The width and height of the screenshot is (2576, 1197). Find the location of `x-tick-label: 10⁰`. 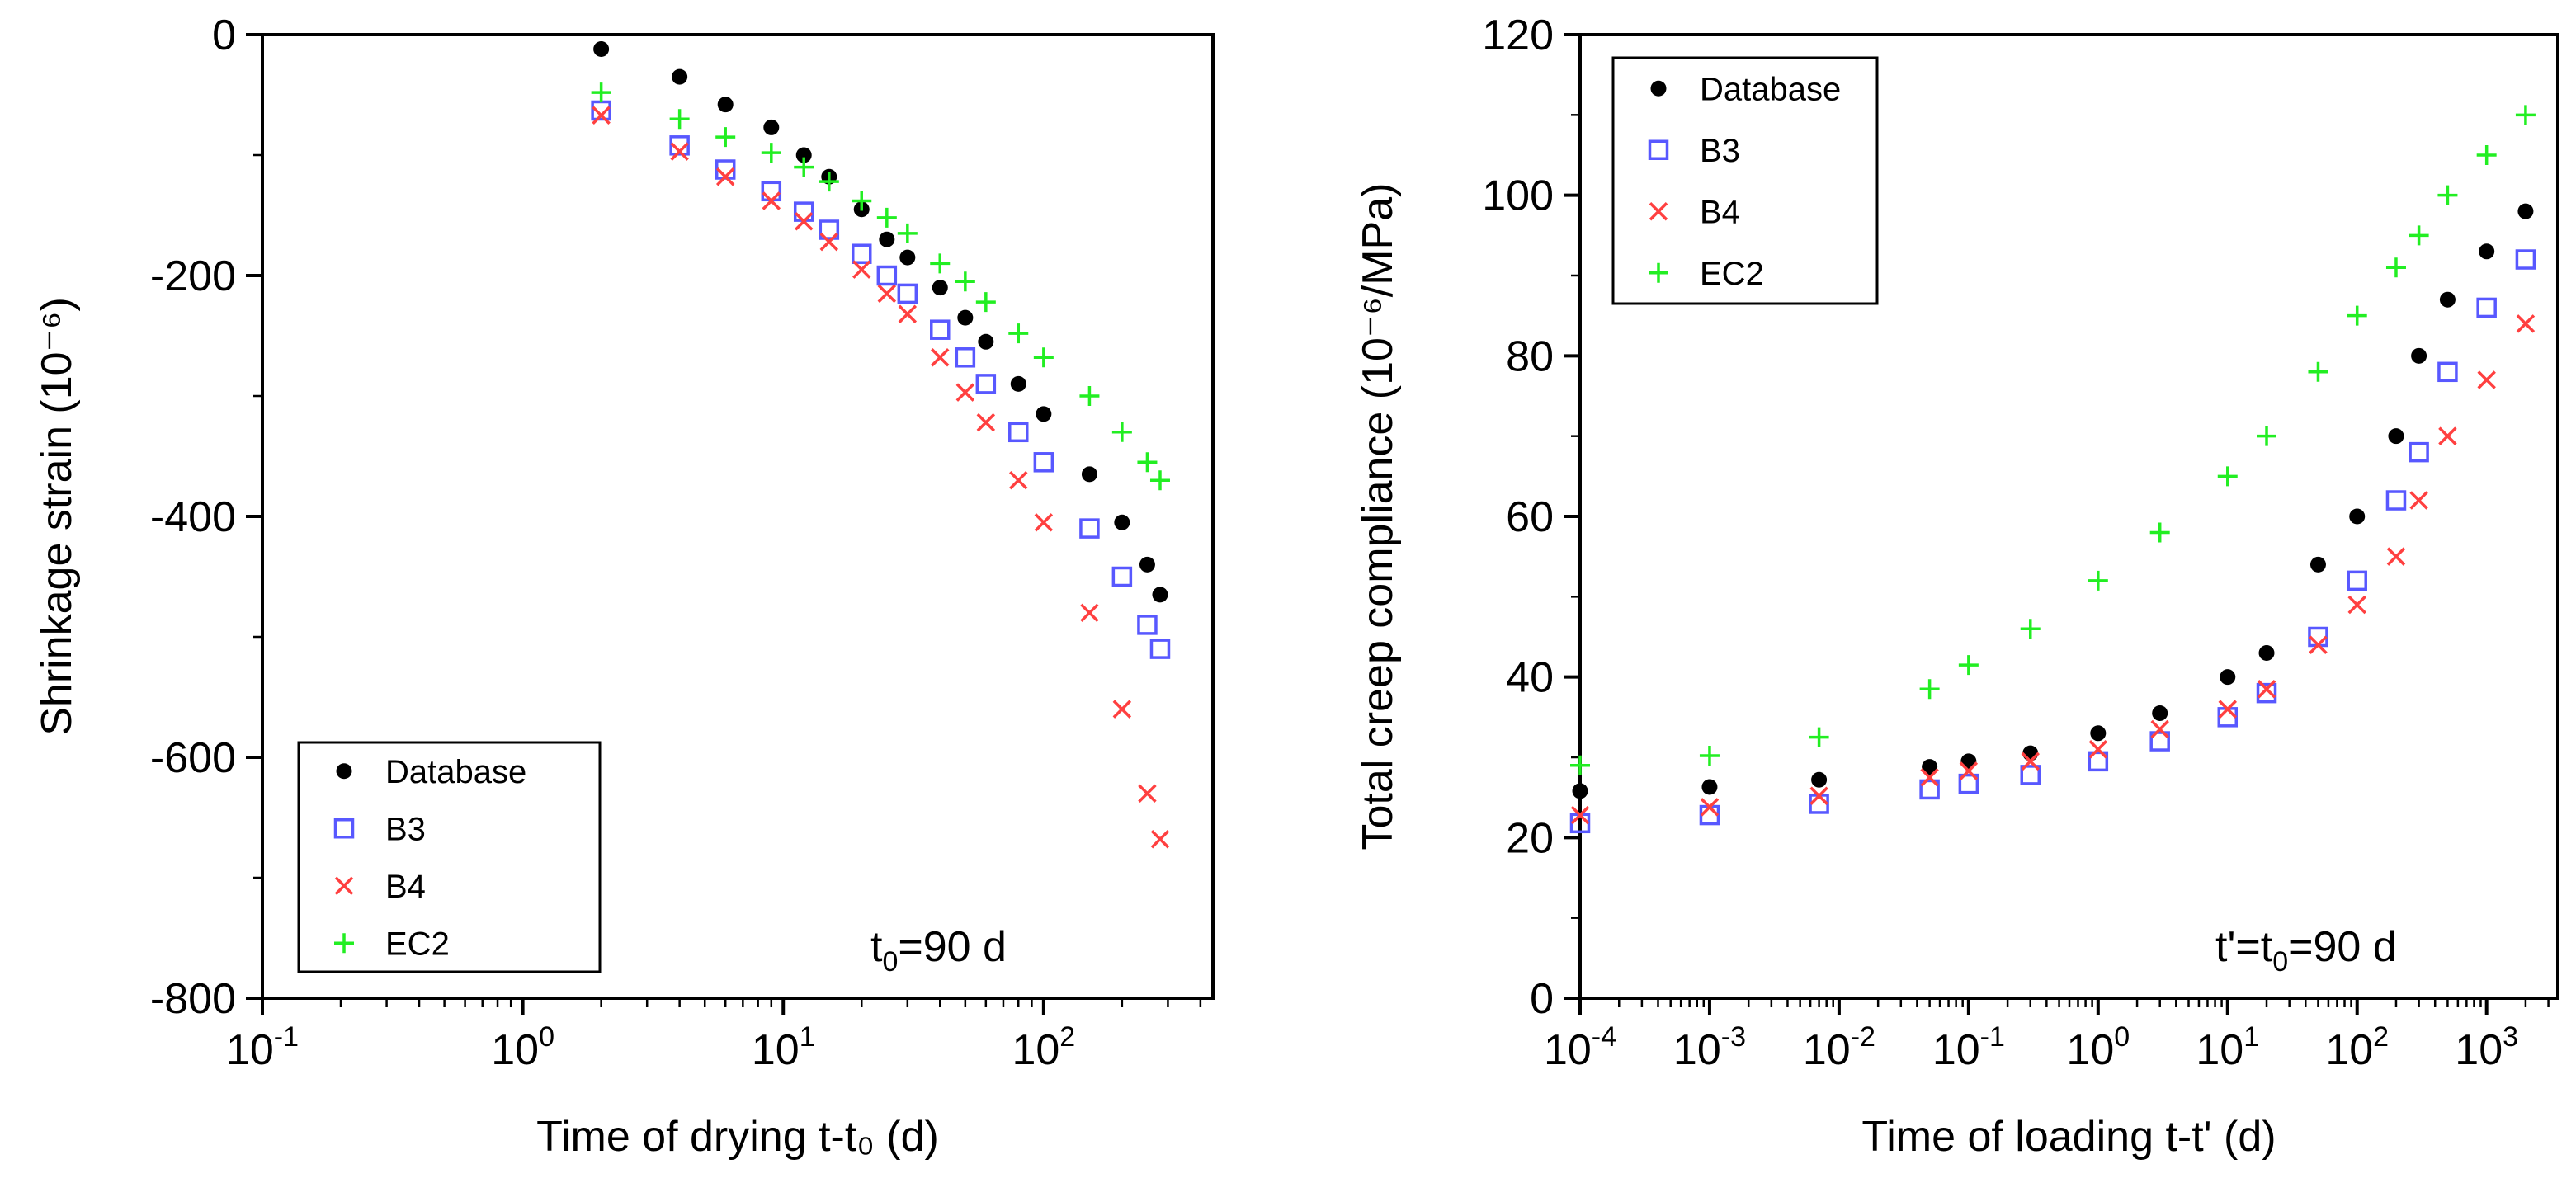

x-tick-label: 10⁰ is located at coordinates (522, 1047).